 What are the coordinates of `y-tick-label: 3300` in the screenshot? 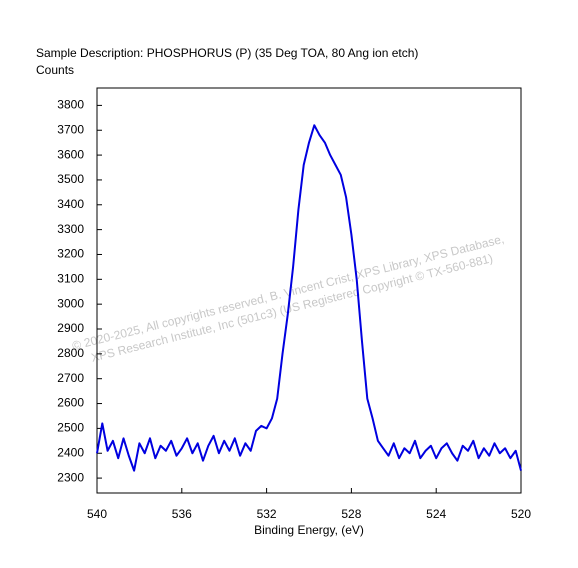 It's located at (70, 229).